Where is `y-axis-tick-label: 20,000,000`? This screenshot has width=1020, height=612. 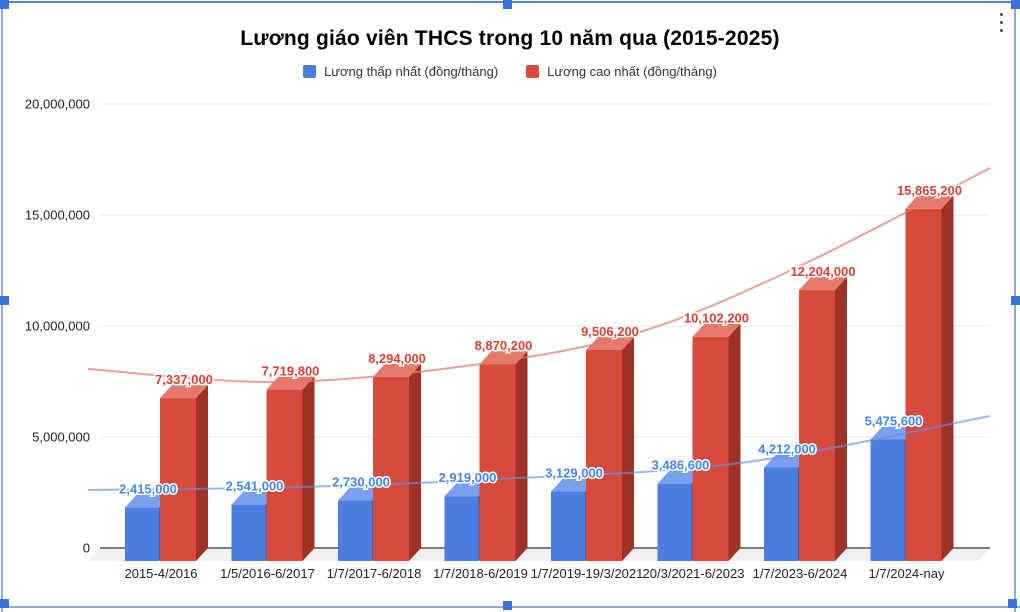 y-axis-tick-label: 20,000,000 is located at coordinates (57, 104).